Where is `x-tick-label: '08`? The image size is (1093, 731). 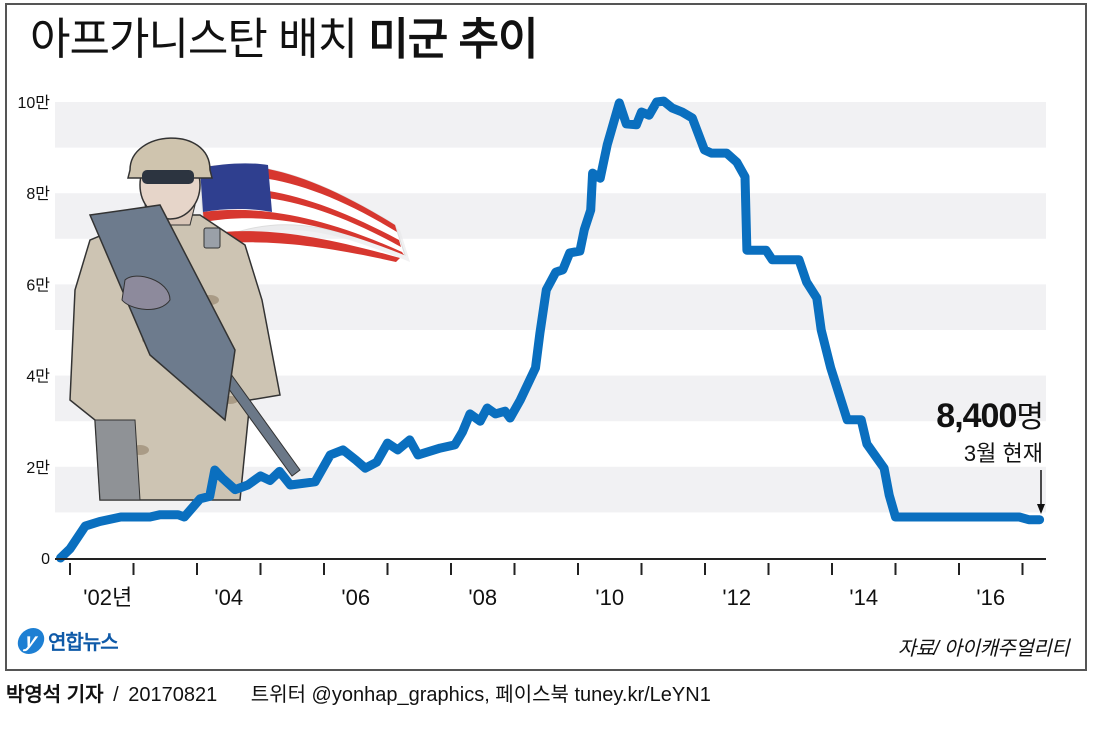 x-tick-label: '08 is located at coordinates (482, 597).